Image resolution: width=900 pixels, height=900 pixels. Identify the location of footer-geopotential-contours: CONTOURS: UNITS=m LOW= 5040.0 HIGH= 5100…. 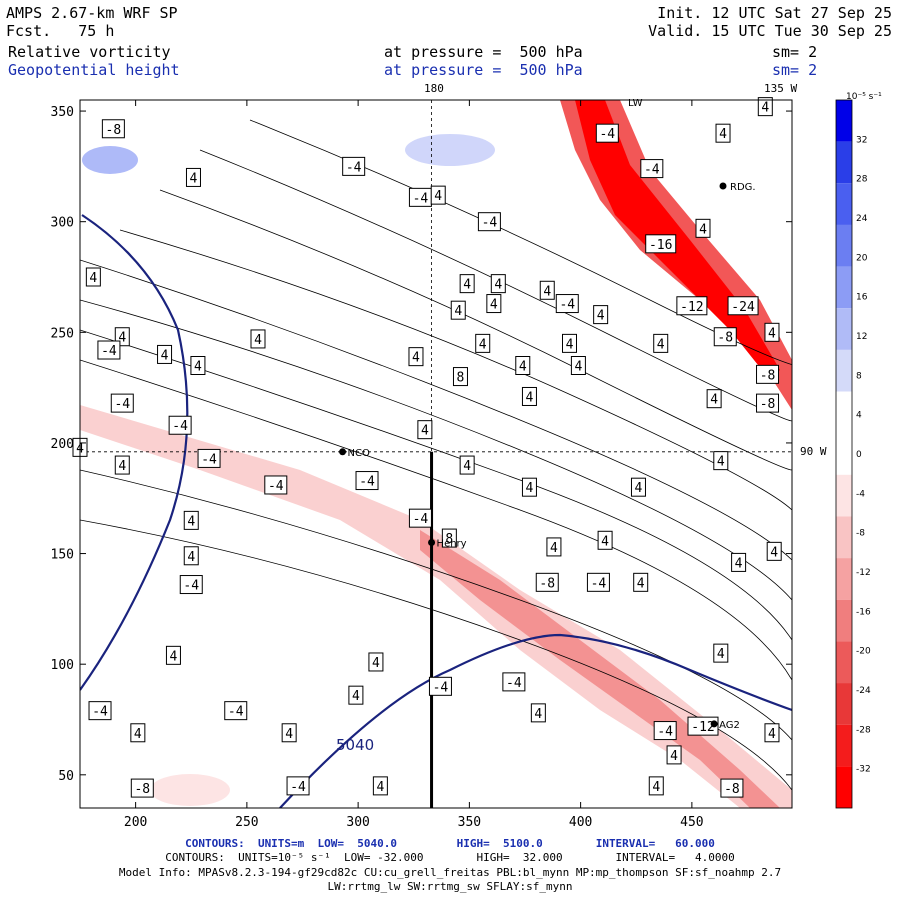
(450, 843).